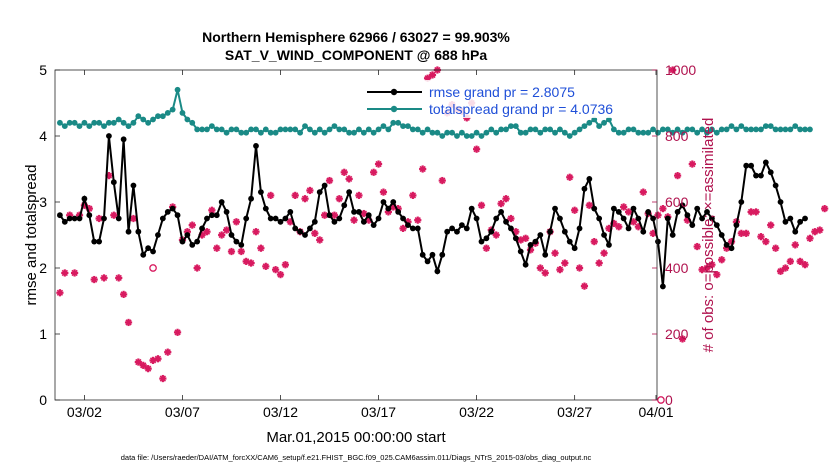 Image resolution: width=830 pixels, height=470 pixels. Describe the element at coordinates (661, 400) in the screenshot. I see `obs-possible-marker` at that location.